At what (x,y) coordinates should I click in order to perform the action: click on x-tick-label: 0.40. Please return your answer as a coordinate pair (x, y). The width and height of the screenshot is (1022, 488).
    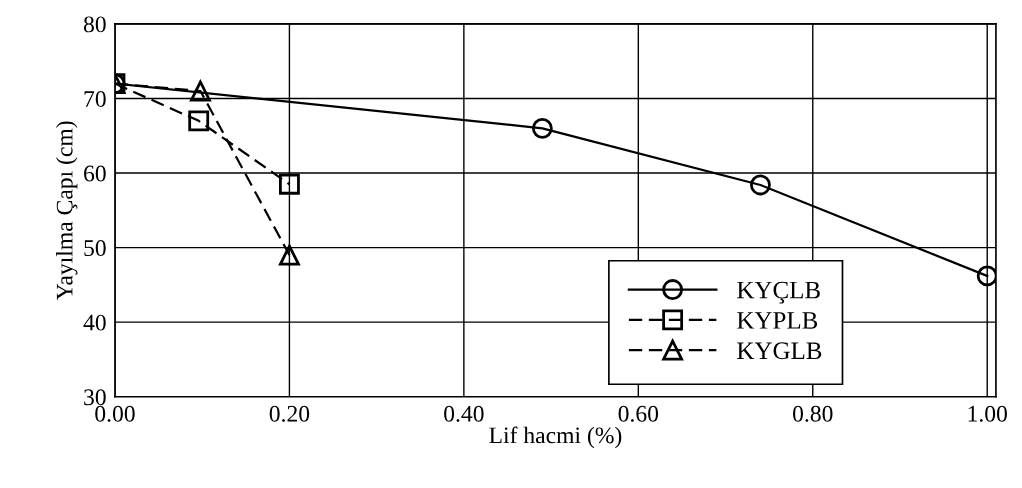
    Looking at the image, I should click on (464, 413).